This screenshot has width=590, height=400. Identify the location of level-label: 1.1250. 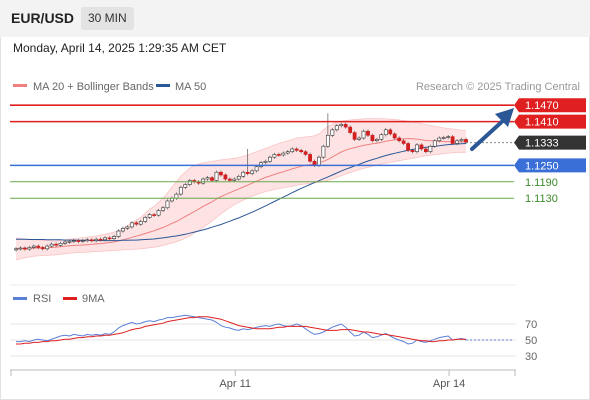
(542, 166).